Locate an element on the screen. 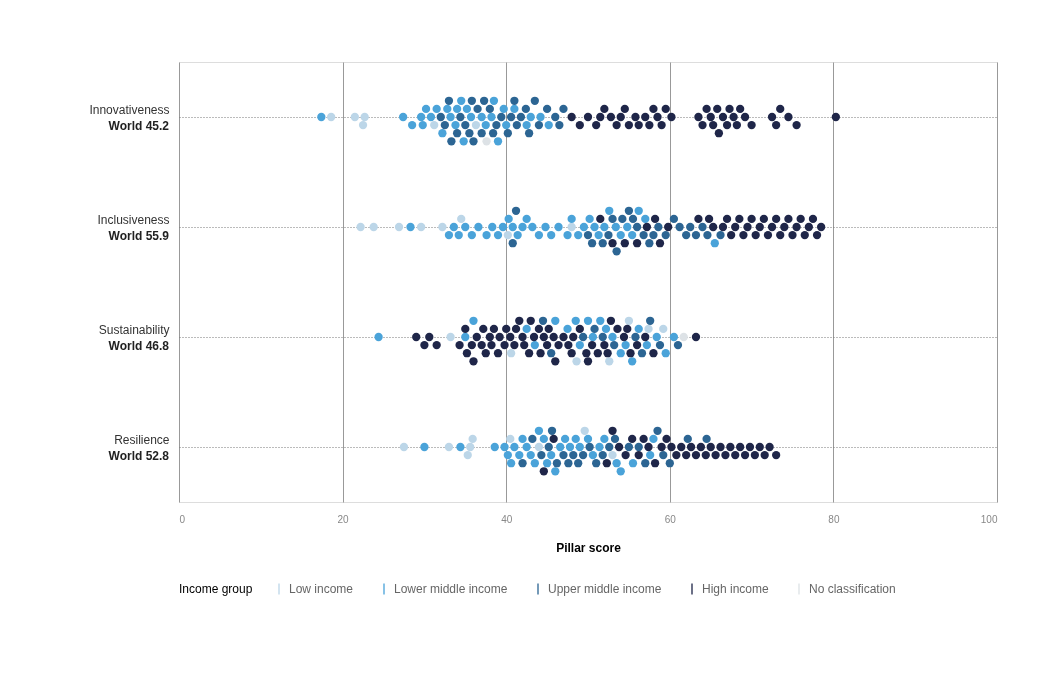 The width and height of the screenshot is (1058, 681). x-tick-label: 80 is located at coordinates (834, 519).